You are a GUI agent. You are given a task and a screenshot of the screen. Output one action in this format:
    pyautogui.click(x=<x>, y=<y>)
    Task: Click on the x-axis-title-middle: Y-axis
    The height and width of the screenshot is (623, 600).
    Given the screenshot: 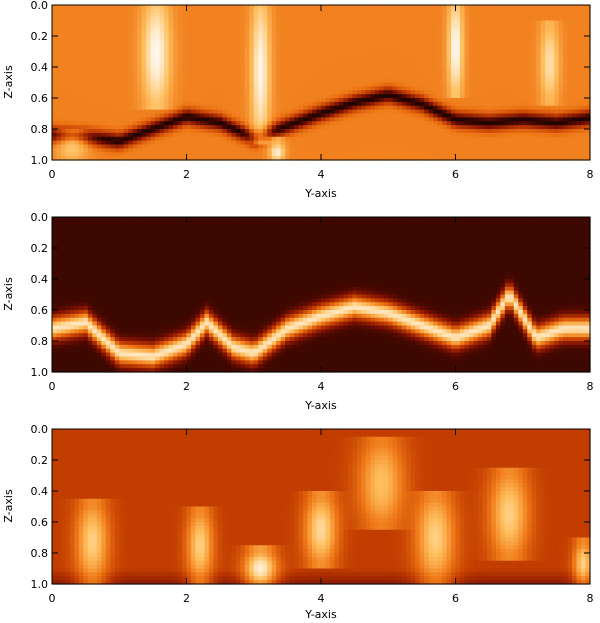 What is the action you would take?
    pyautogui.click(x=320, y=405)
    